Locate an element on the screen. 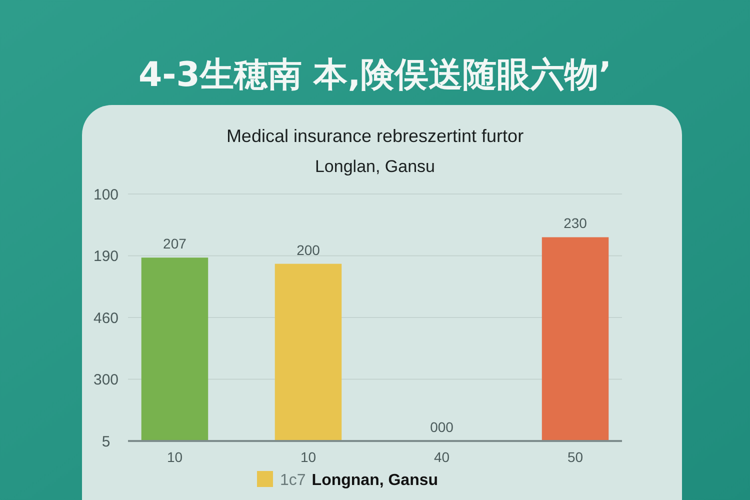 This screenshot has height=500, width=750. data-label: 207 is located at coordinates (175, 244).